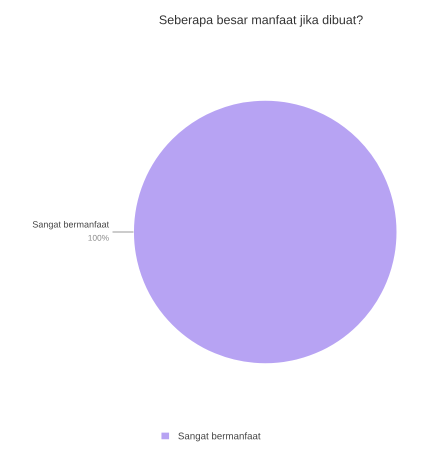 The width and height of the screenshot is (421, 464). I want to click on slice-label: Sangat bermanfaat, so click(71, 225).